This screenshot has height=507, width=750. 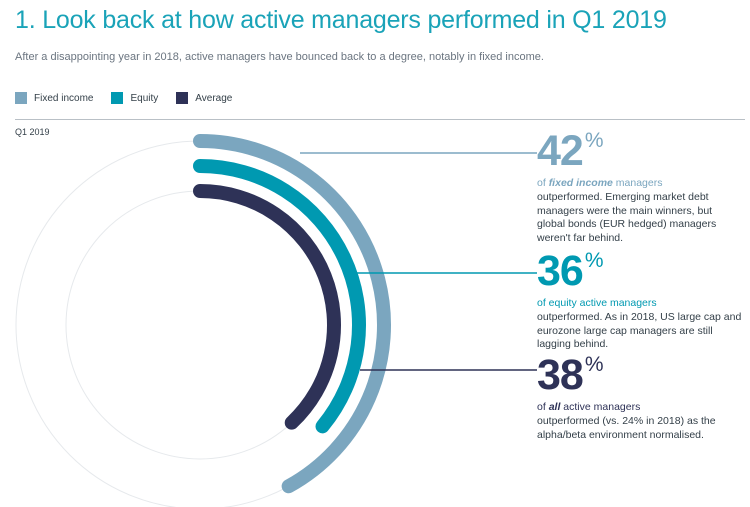 I want to click on legend-item-equity: Equity, so click(x=134, y=98).